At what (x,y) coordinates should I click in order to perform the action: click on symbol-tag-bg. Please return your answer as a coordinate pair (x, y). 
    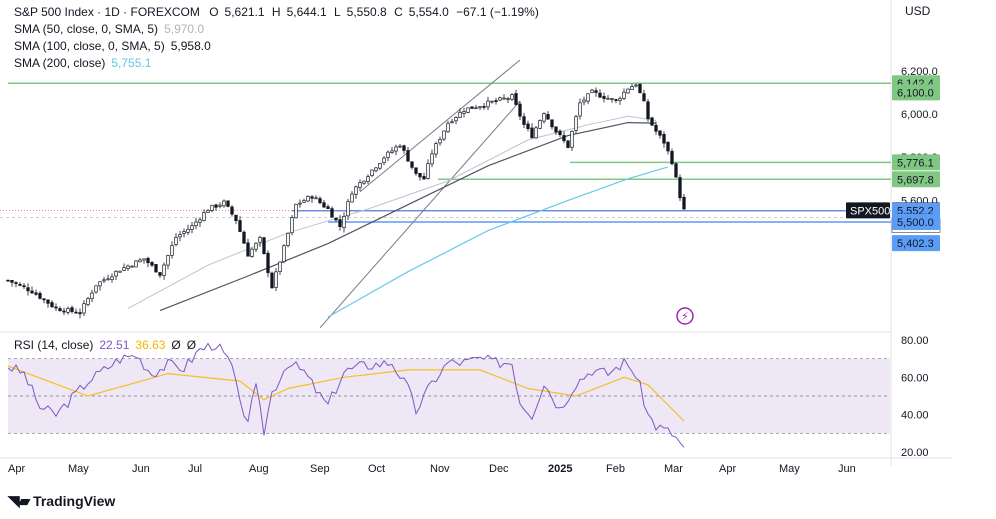
    Looking at the image, I should click on (868, 210).